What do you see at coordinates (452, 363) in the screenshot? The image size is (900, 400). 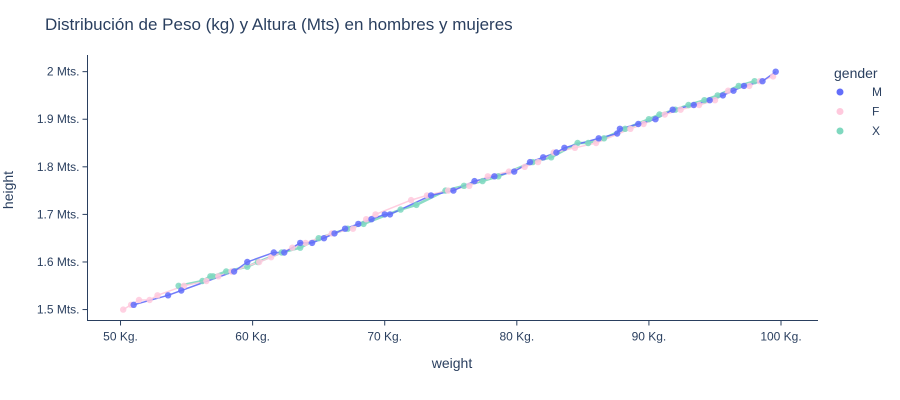 I see `x-axis-title: weight` at bounding box center [452, 363].